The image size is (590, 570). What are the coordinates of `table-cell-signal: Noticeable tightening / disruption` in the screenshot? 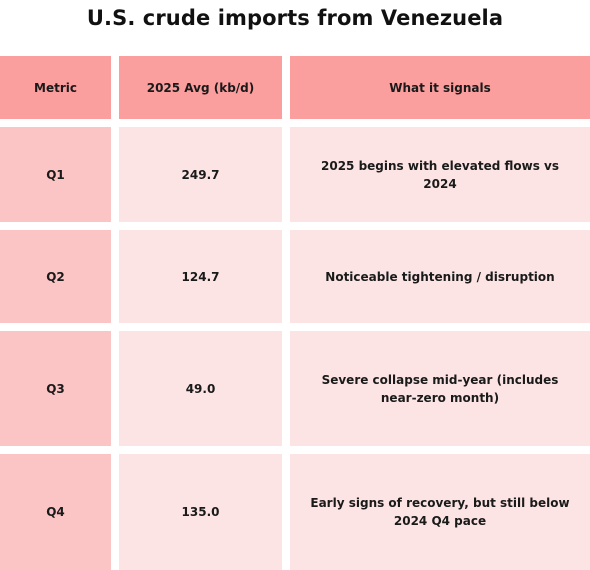 It's located at (440, 276).